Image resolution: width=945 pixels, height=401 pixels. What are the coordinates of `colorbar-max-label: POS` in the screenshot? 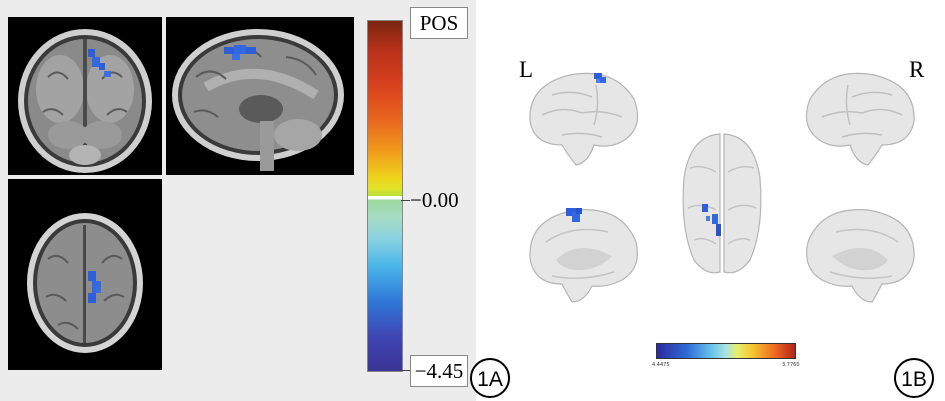 It's located at (439, 23).